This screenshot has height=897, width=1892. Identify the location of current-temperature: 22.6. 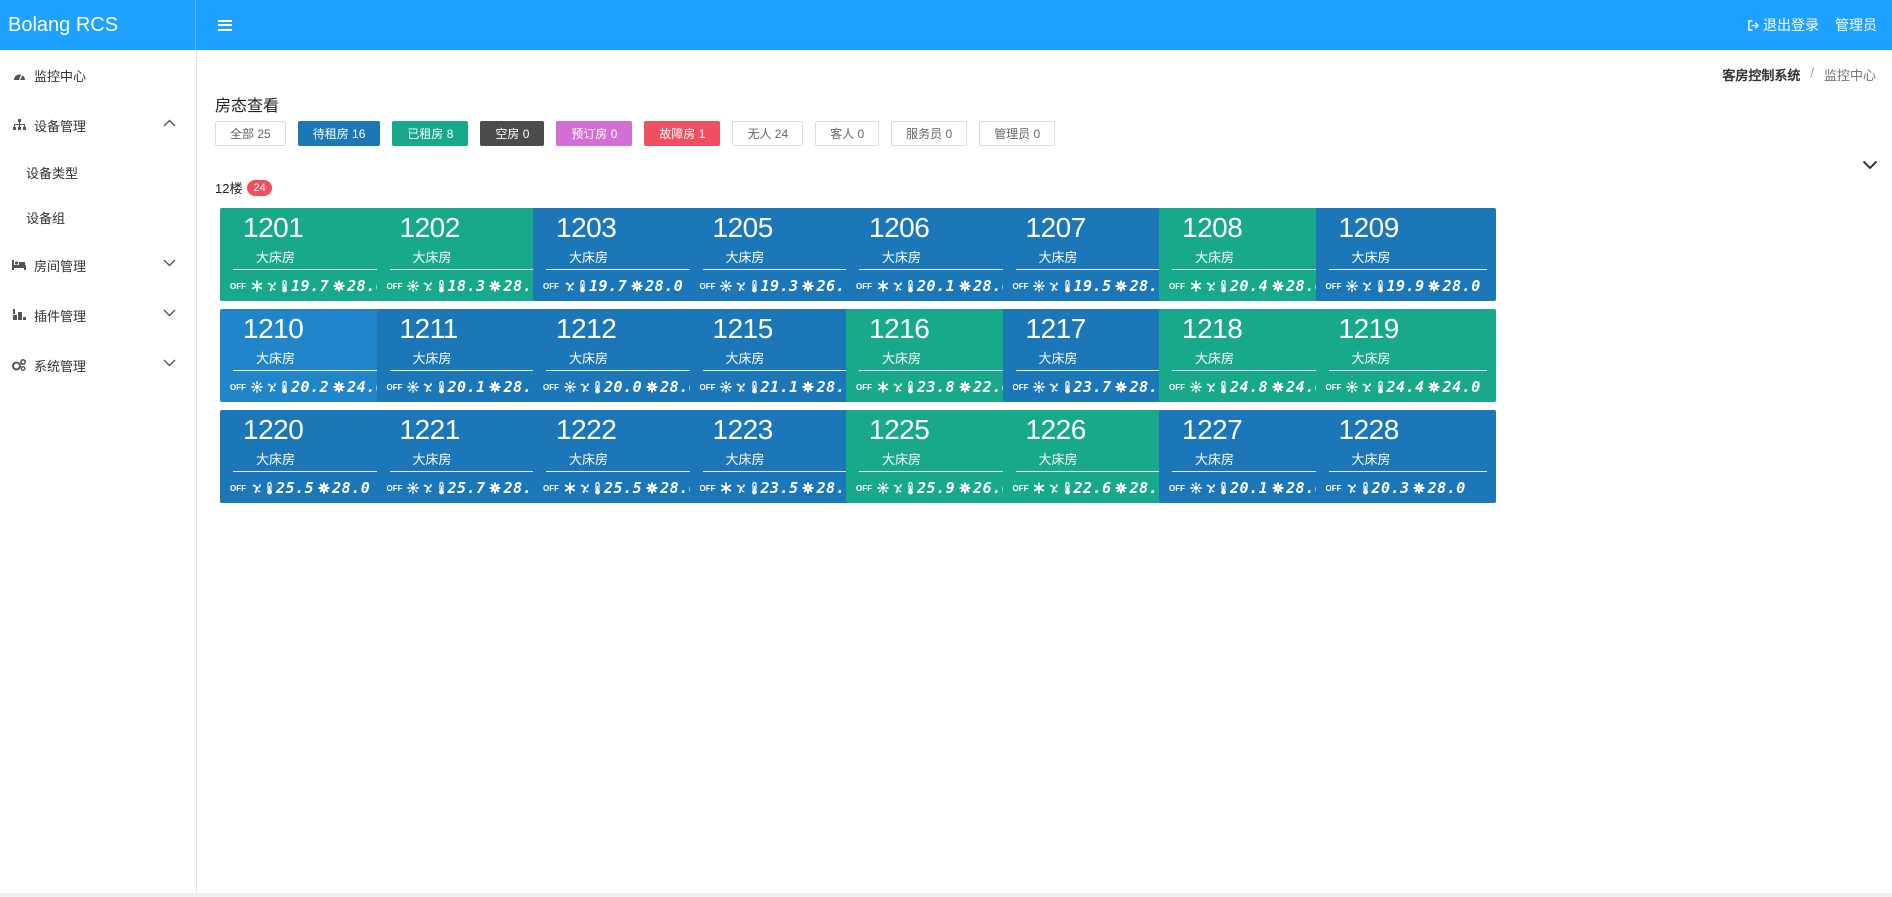
(1092, 488).